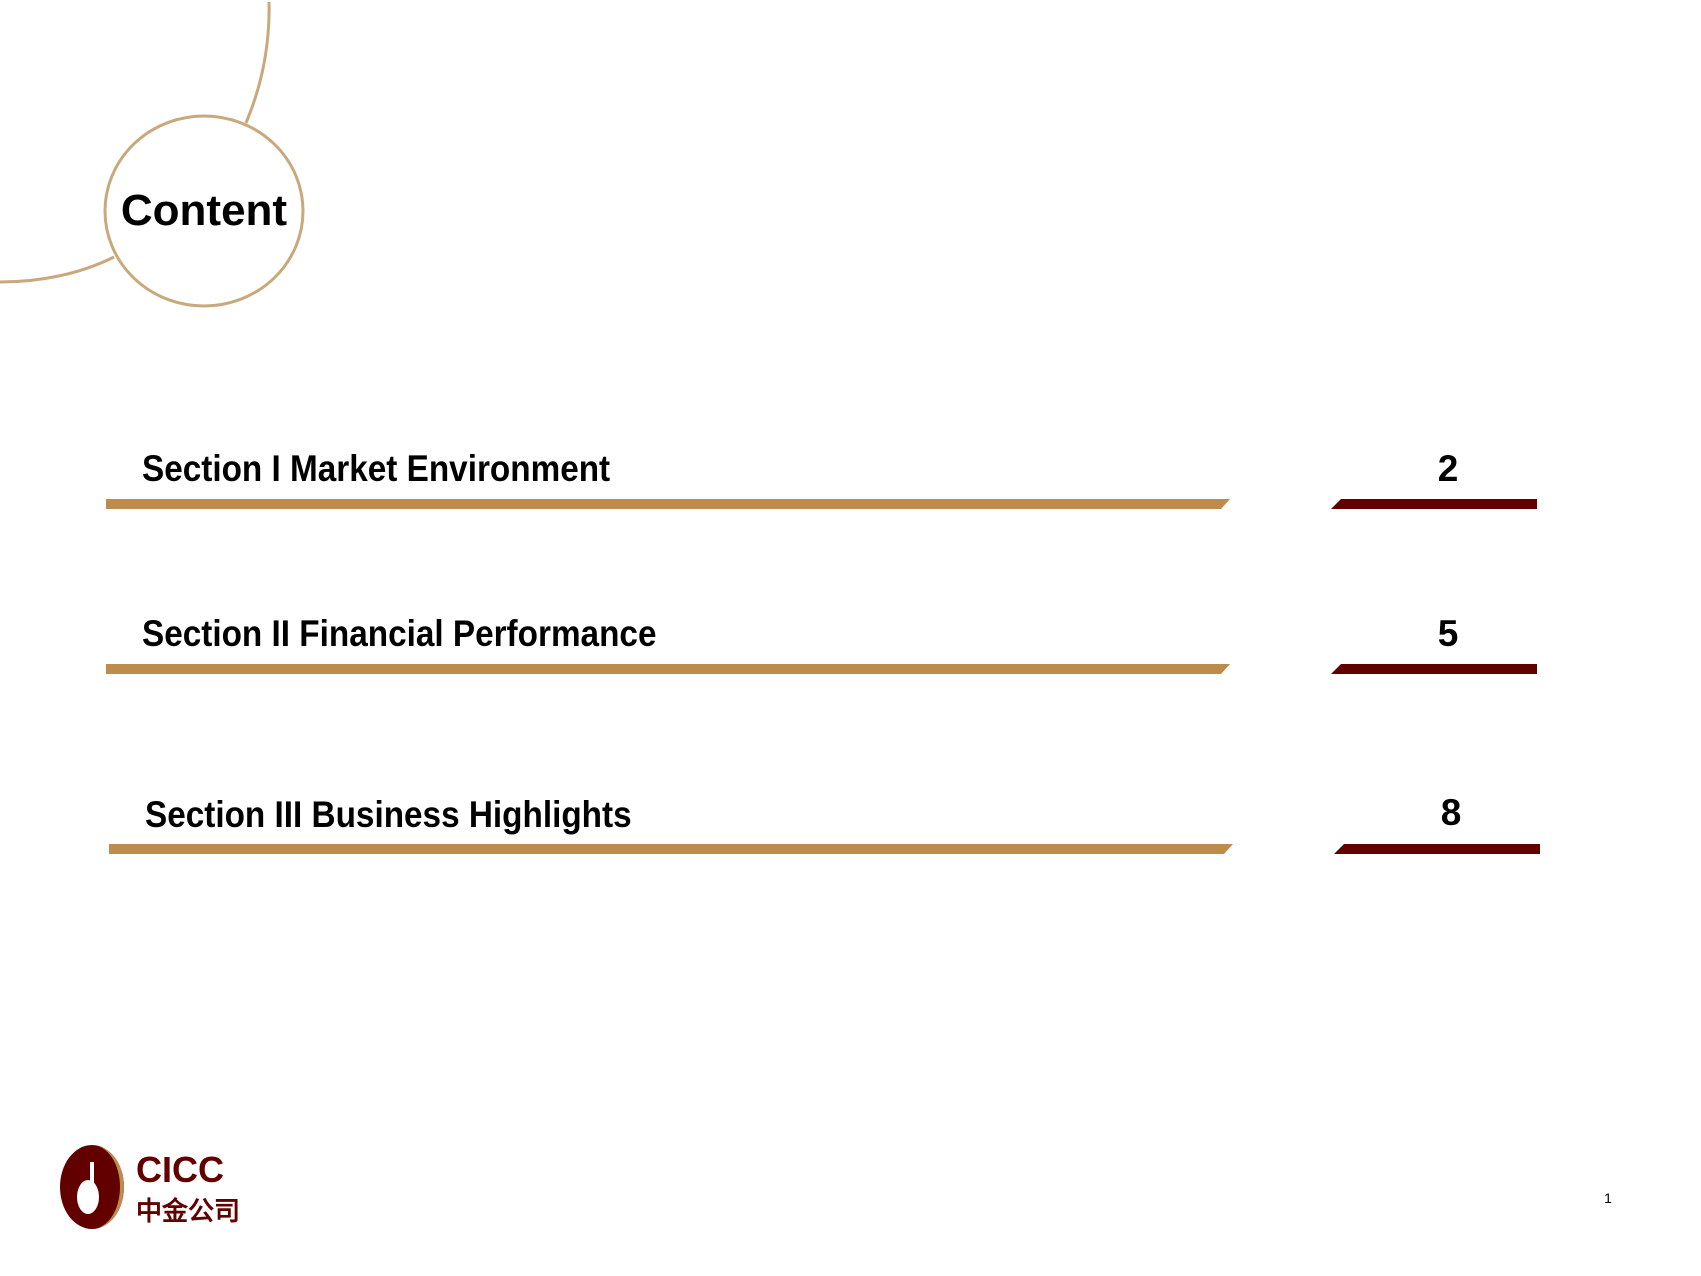 The height and width of the screenshot is (1276, 1701). Describe the element at coordinates (1437, 849) in the screenshot. I see `section-3-page-bar` at that location.